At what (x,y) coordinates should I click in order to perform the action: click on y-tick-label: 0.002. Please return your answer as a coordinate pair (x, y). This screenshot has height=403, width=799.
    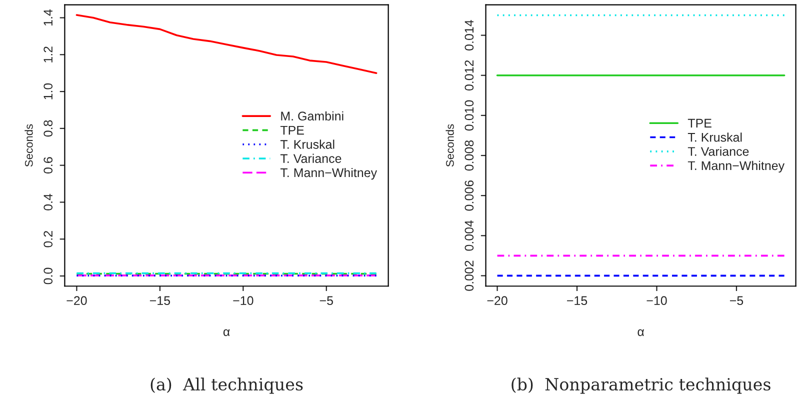
    Looking at the image, I should click on (469, 275).